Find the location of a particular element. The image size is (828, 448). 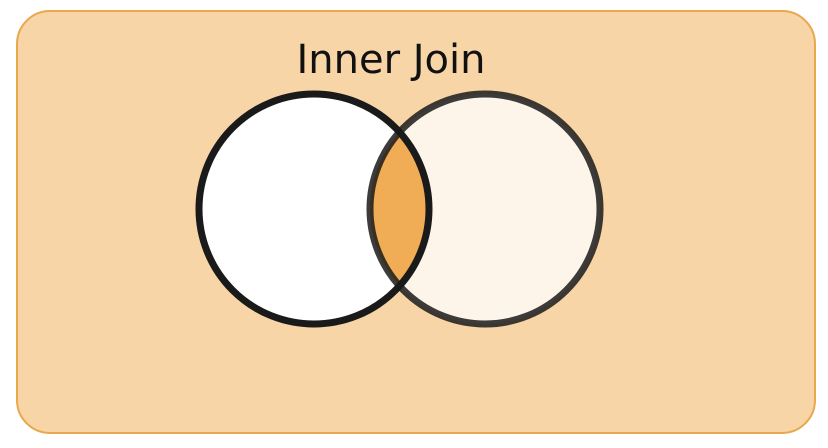

right-circle-fill is located at coordinates (485, 209).